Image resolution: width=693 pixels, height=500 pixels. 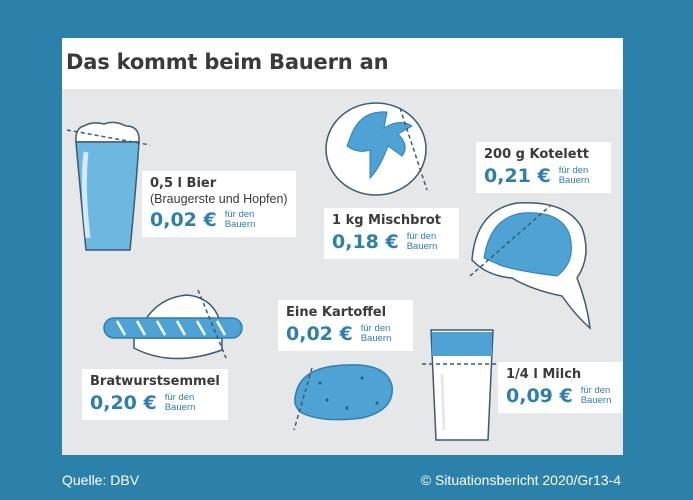 I want to click on price-value: 0,09 €, so click(x=539, y=396).